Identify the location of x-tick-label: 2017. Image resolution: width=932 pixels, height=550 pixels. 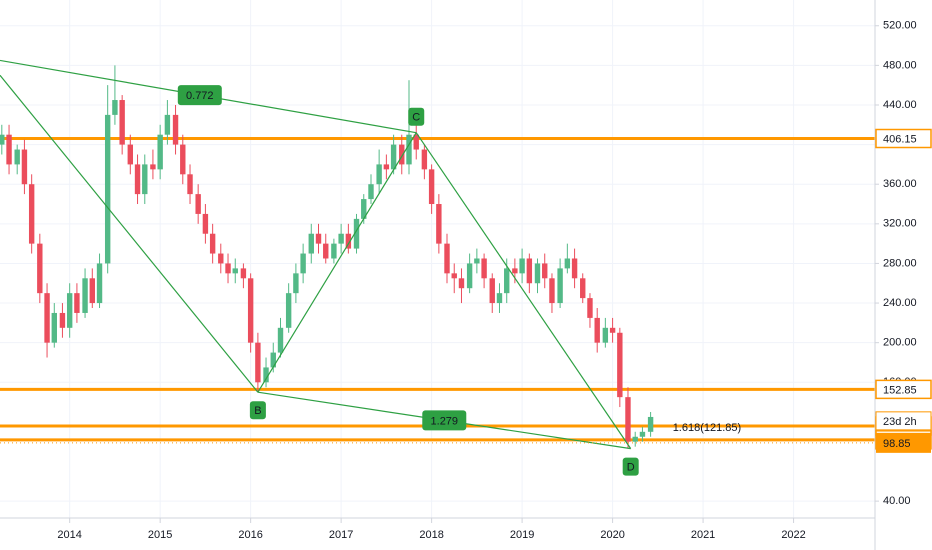
(341, 535).